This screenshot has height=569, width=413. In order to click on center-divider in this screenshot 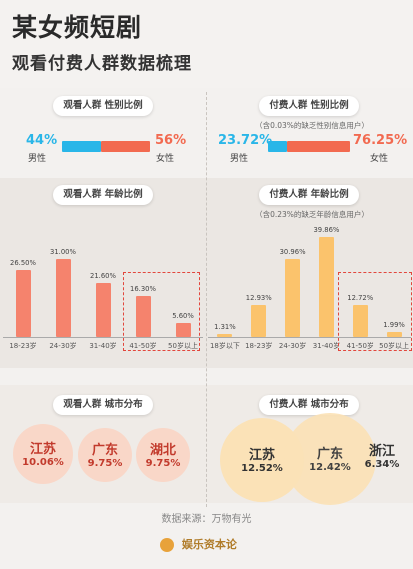, I will do `click(206, 299)`.